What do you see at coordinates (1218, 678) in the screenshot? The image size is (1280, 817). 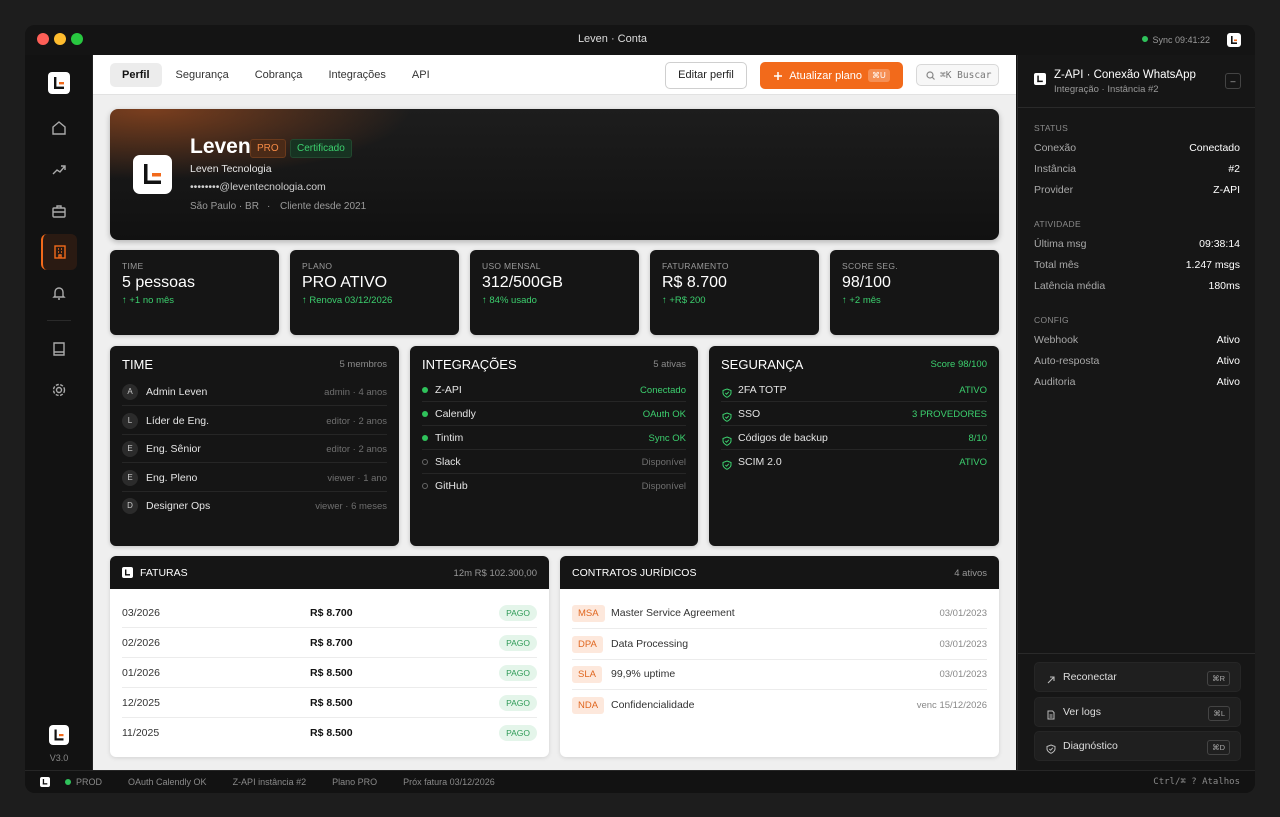 I see `button-shortcut: ⌘R` at bounding box center [1218, 678].